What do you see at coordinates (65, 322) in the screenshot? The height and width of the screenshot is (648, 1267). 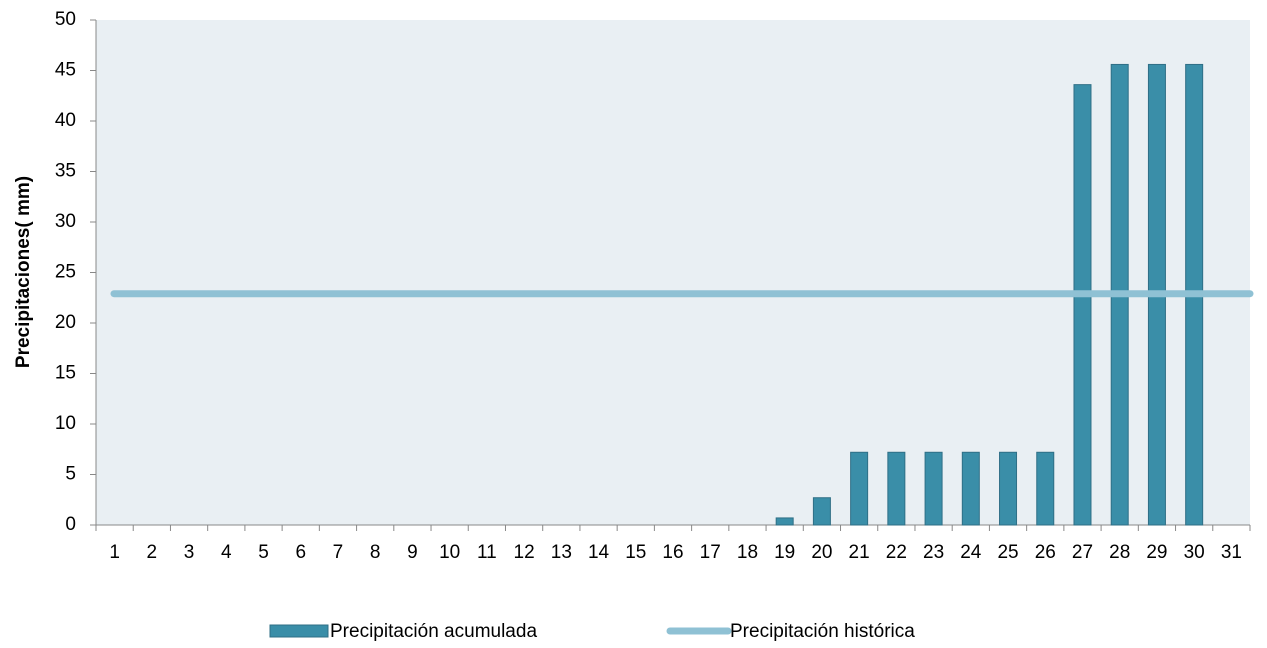 I see `y-tick-label: 20` at bounding box center [65, 322].